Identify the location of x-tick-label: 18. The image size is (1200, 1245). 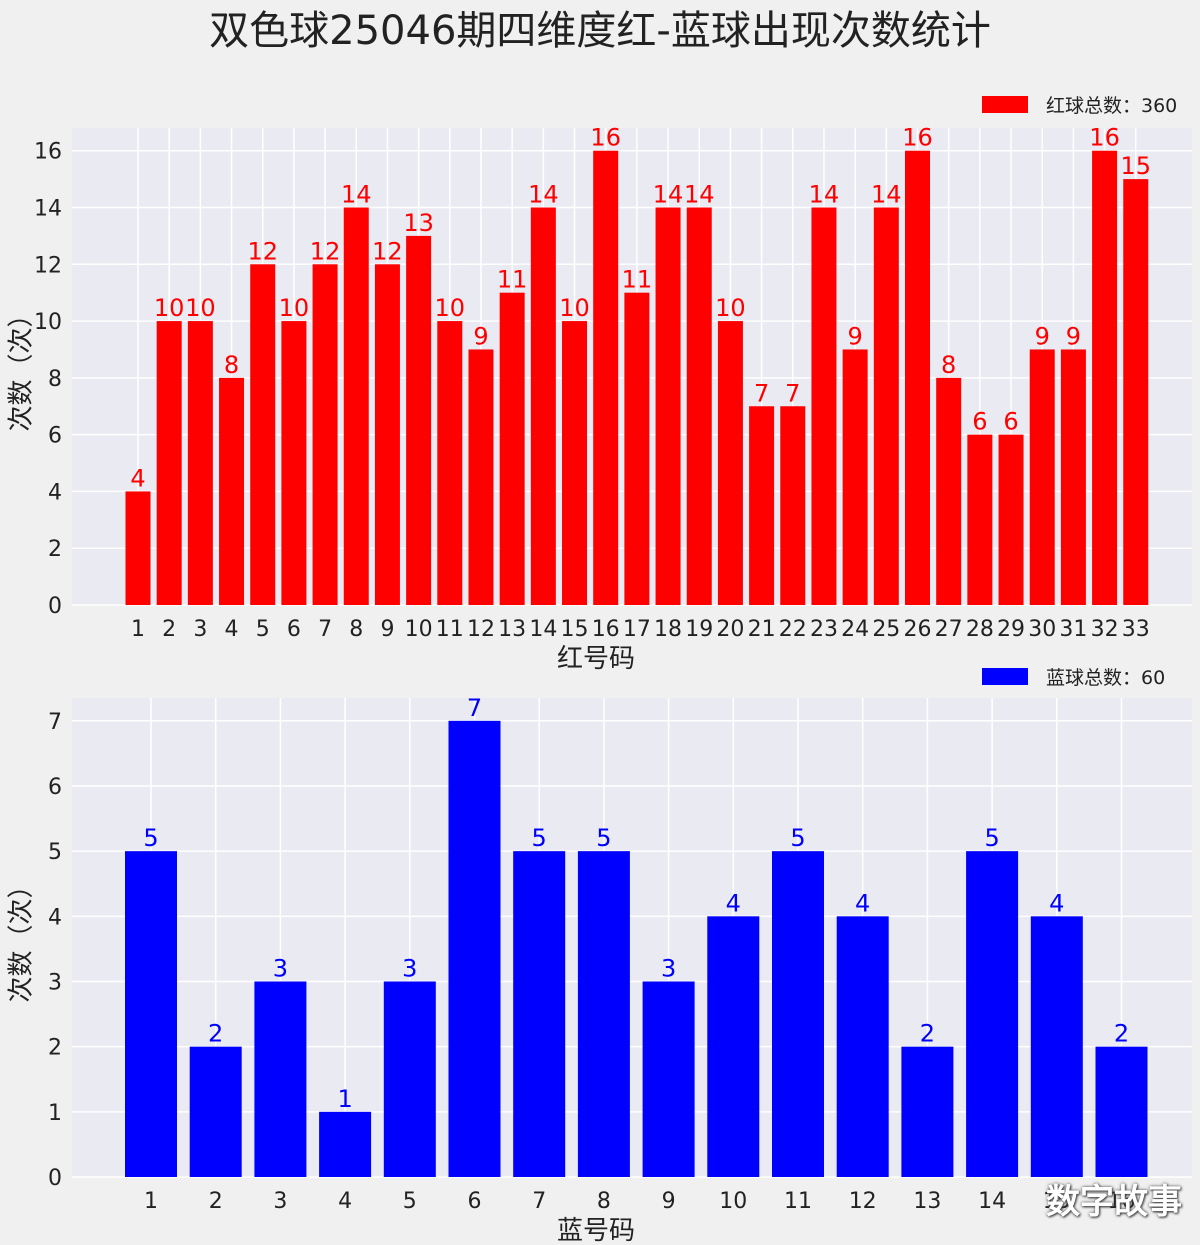
(668, 629).